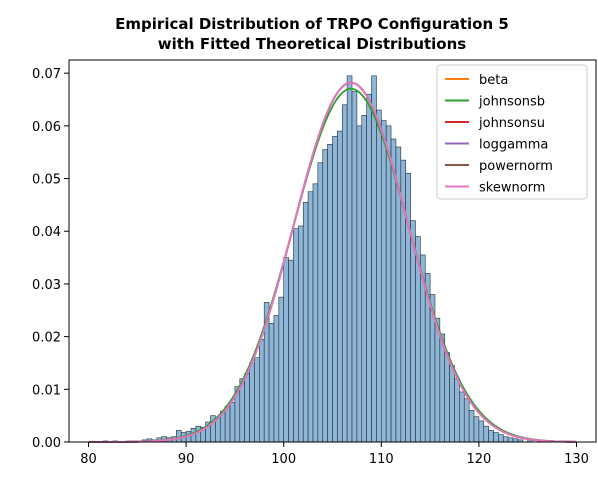 Image resolution: width=598 pixels, height=497 pixels. What do you see at coordinates (46, 390) in the screenshot?
I see `y-tick-label: 0.01` at bounding box center [46, 390].